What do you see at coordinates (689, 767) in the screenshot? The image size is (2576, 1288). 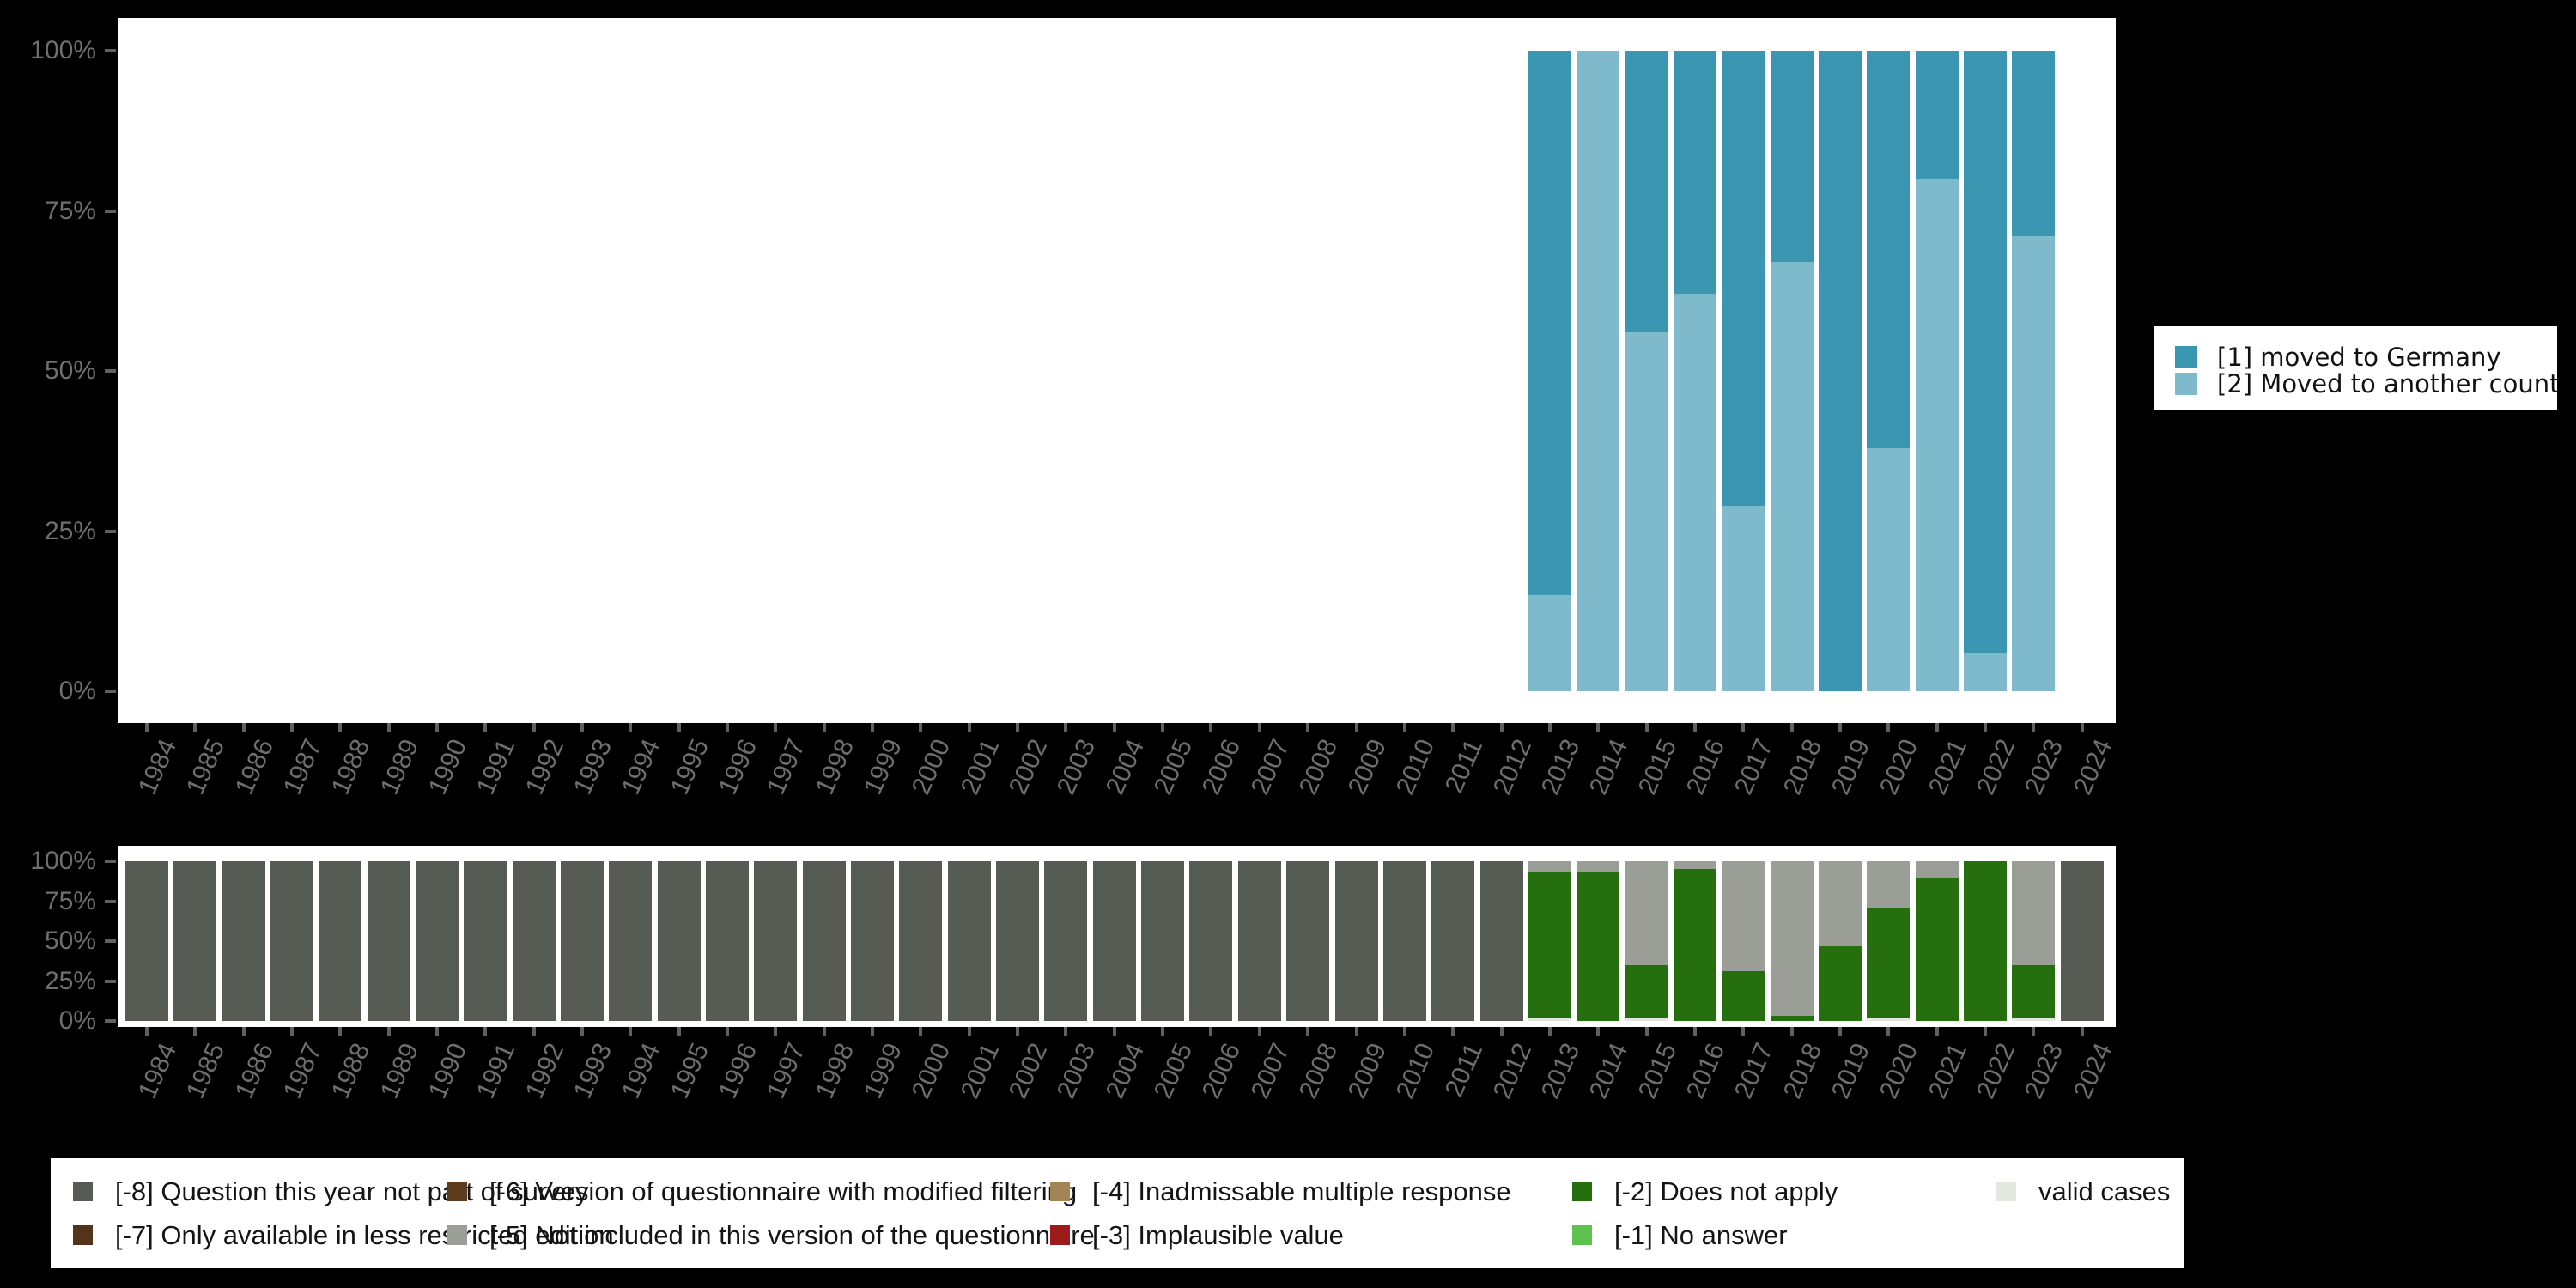 I see `x-axis-tick-label: 1995` at bounding box center [689, 767].